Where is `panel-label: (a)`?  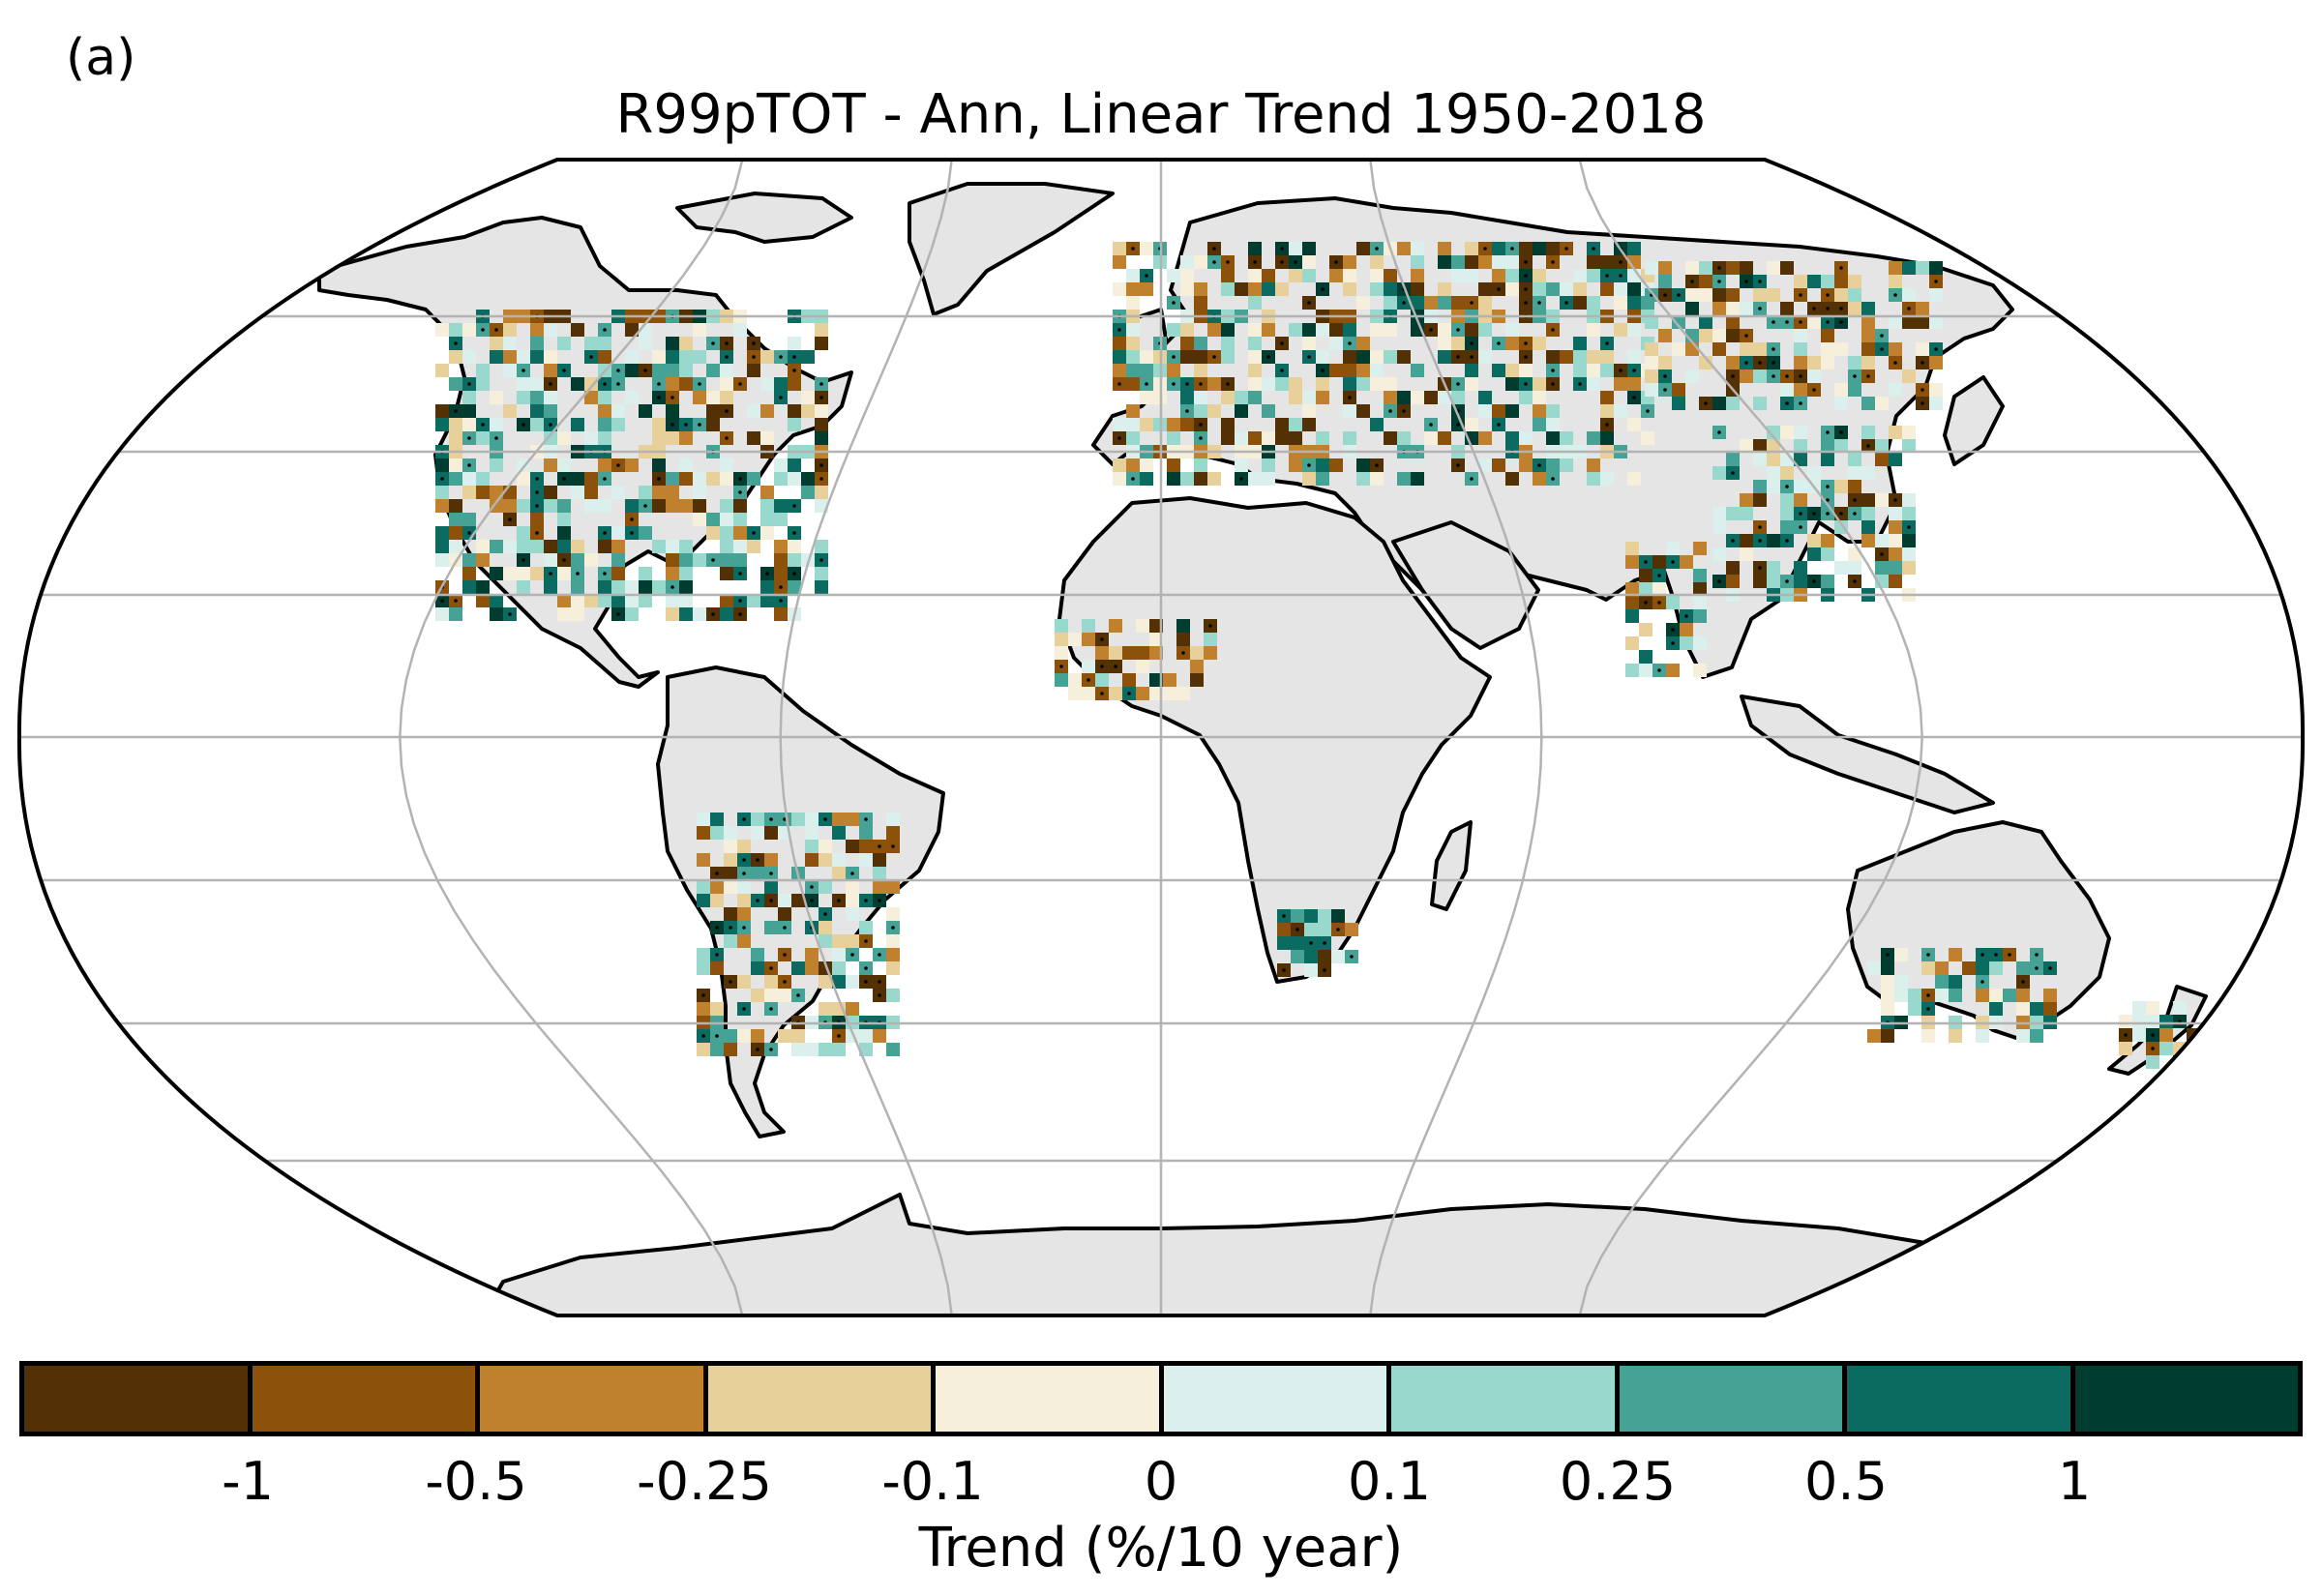
panel-label: (a) is located at coordinates (101, 58).